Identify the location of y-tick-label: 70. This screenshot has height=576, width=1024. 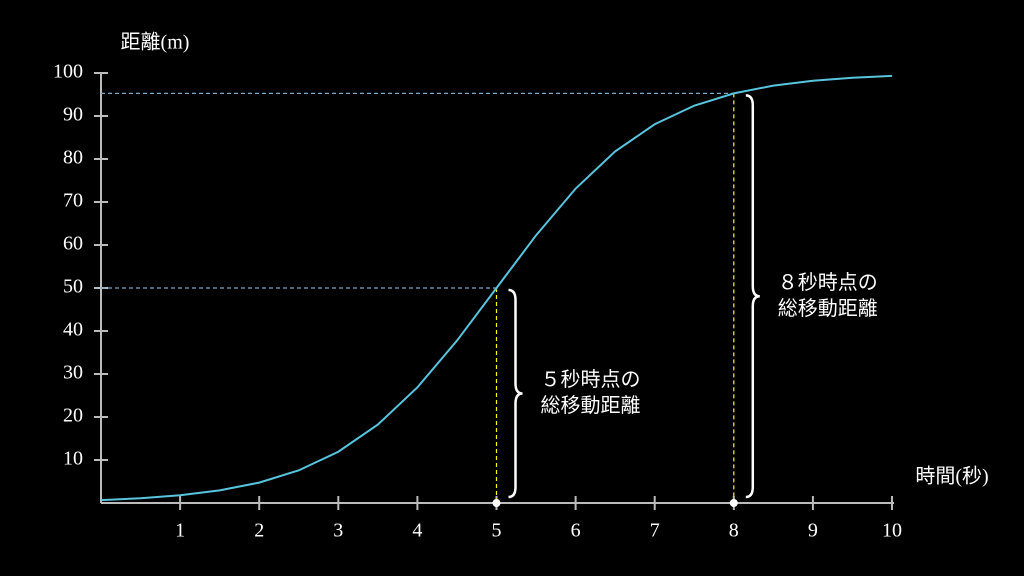
(73, 201).